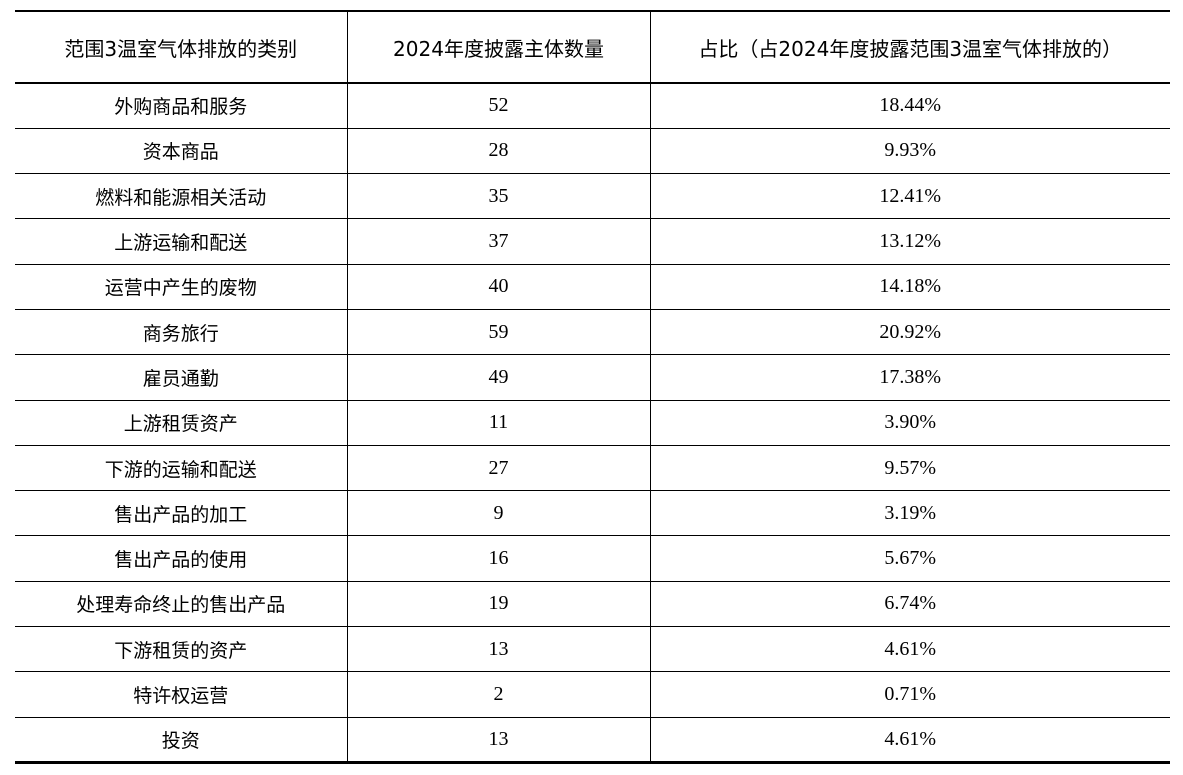 This screenshot has height=775, width=1183. I want to click on table-row: 售出产品的使用 16 5.67%, so click(592, 558).